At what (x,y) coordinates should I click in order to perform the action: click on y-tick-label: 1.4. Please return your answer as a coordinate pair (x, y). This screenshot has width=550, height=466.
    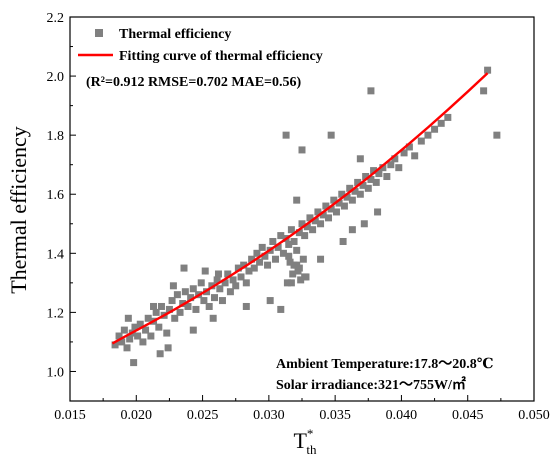
    Looking at the image, I should click on (56, 254).